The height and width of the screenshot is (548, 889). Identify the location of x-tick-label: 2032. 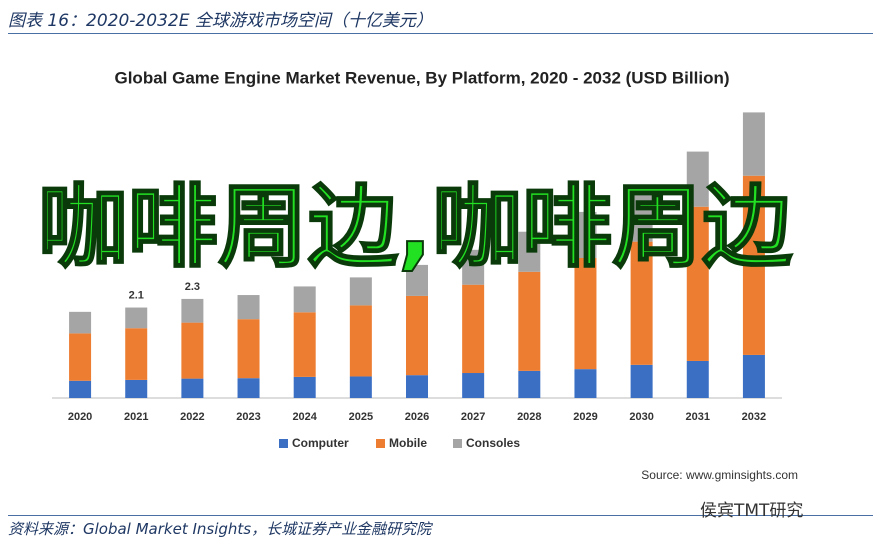
(754, 417).